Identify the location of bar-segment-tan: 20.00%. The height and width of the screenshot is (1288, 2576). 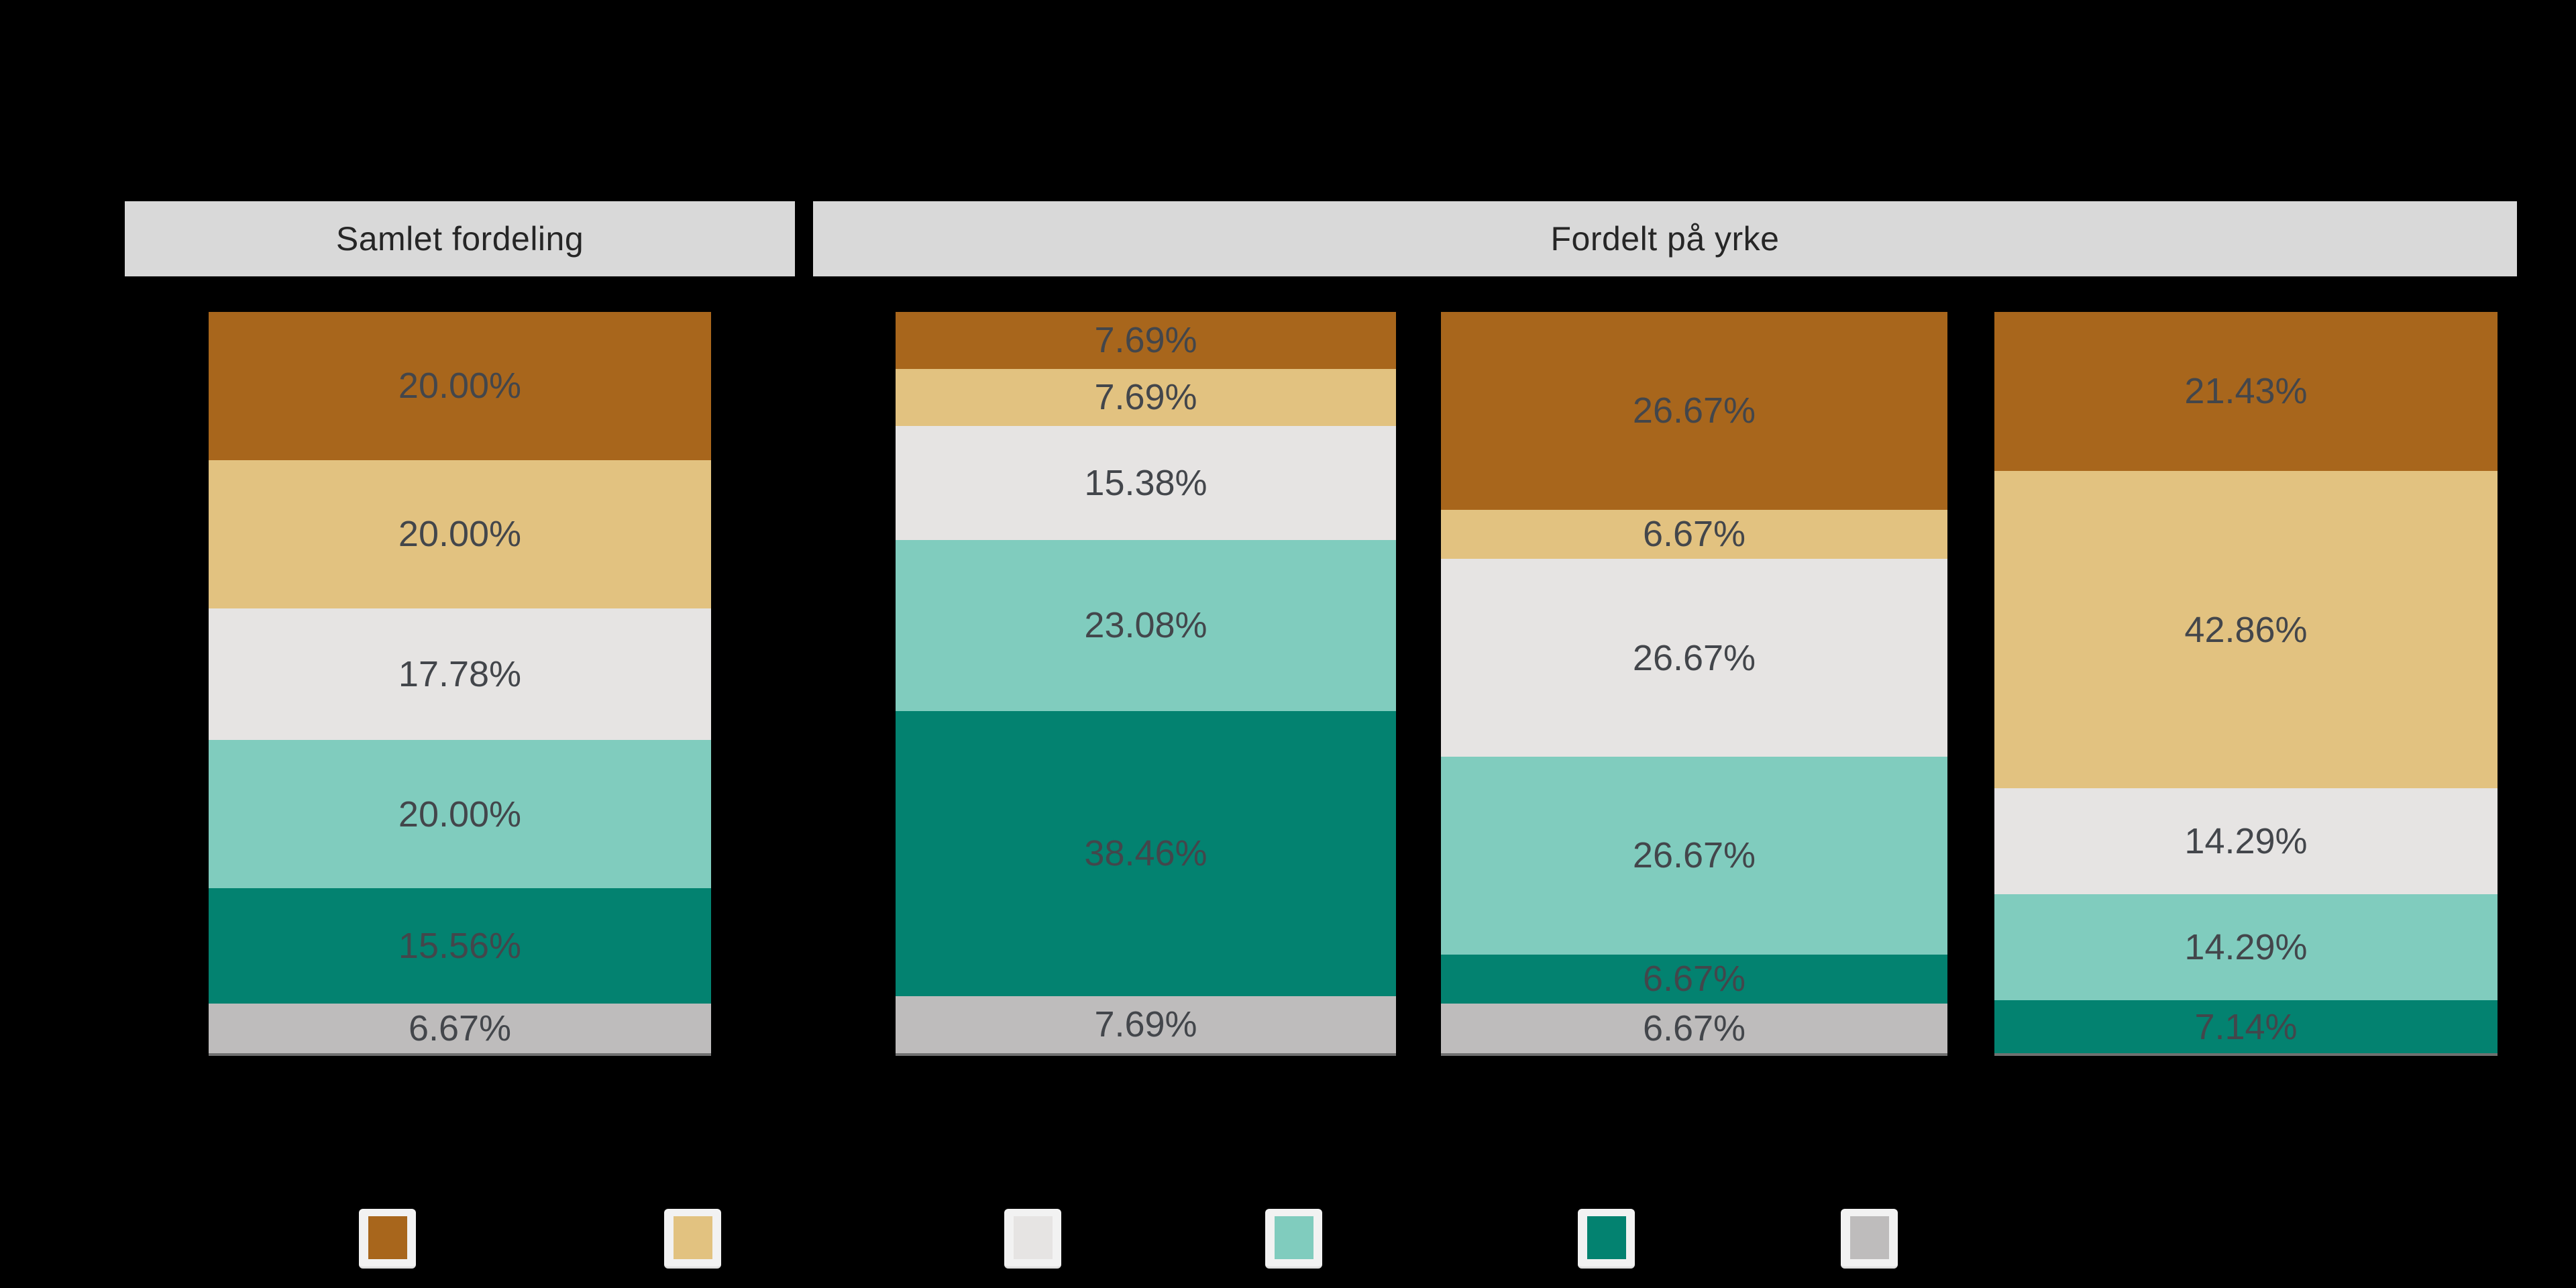
(460, 534).